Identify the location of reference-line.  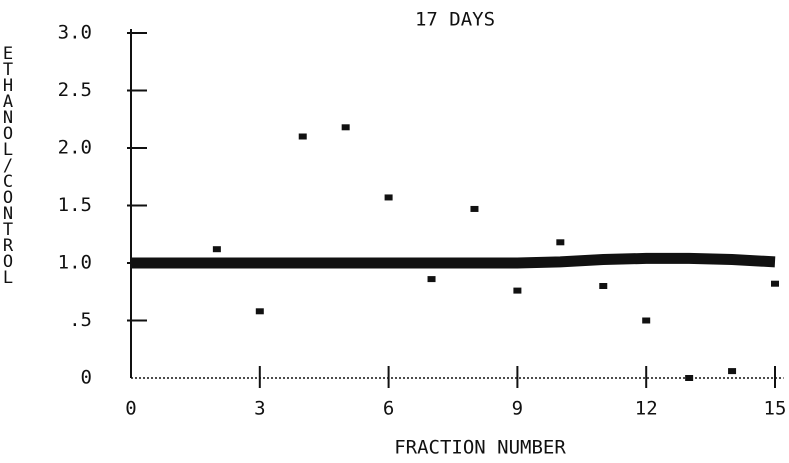
(453, 260).